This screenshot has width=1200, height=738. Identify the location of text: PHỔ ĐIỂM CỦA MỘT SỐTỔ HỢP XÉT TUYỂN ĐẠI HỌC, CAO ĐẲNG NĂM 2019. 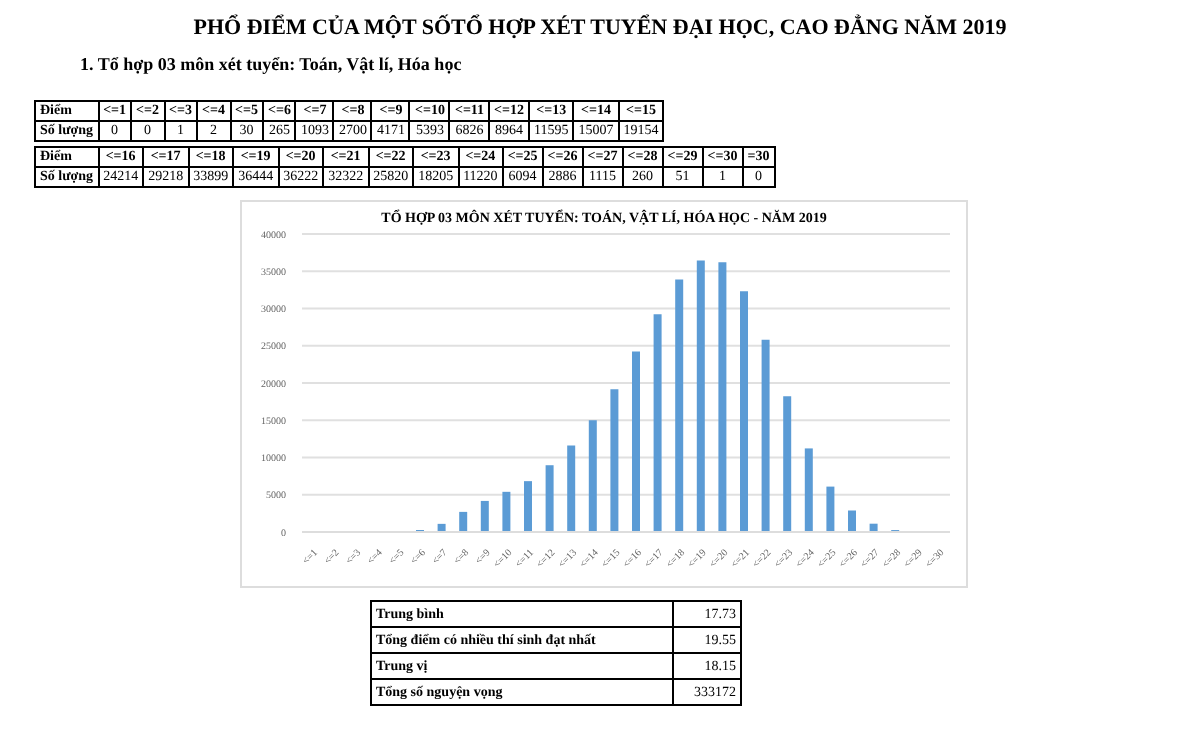
(600, 28).